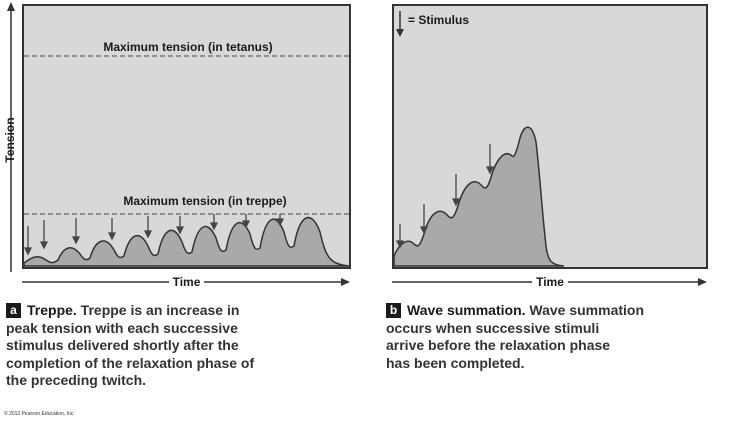 The image size is (731, 423). I want to click on time-axis-b: Time, so click(550, 282).